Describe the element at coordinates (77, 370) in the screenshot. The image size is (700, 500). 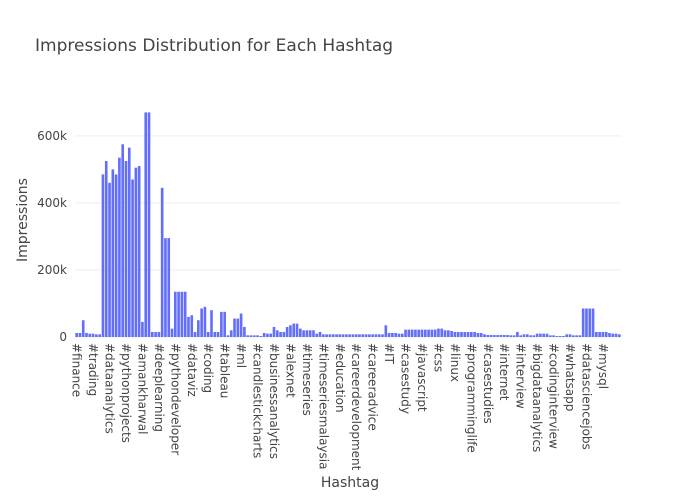
I see `x-tick-label: #finance` at that location.